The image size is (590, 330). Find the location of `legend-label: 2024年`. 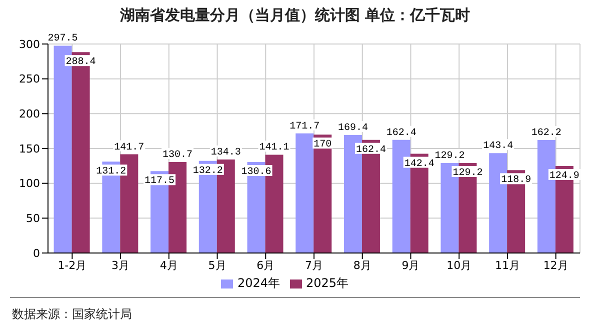

legend-label: 2024年 is located at coordinates (258, 283).